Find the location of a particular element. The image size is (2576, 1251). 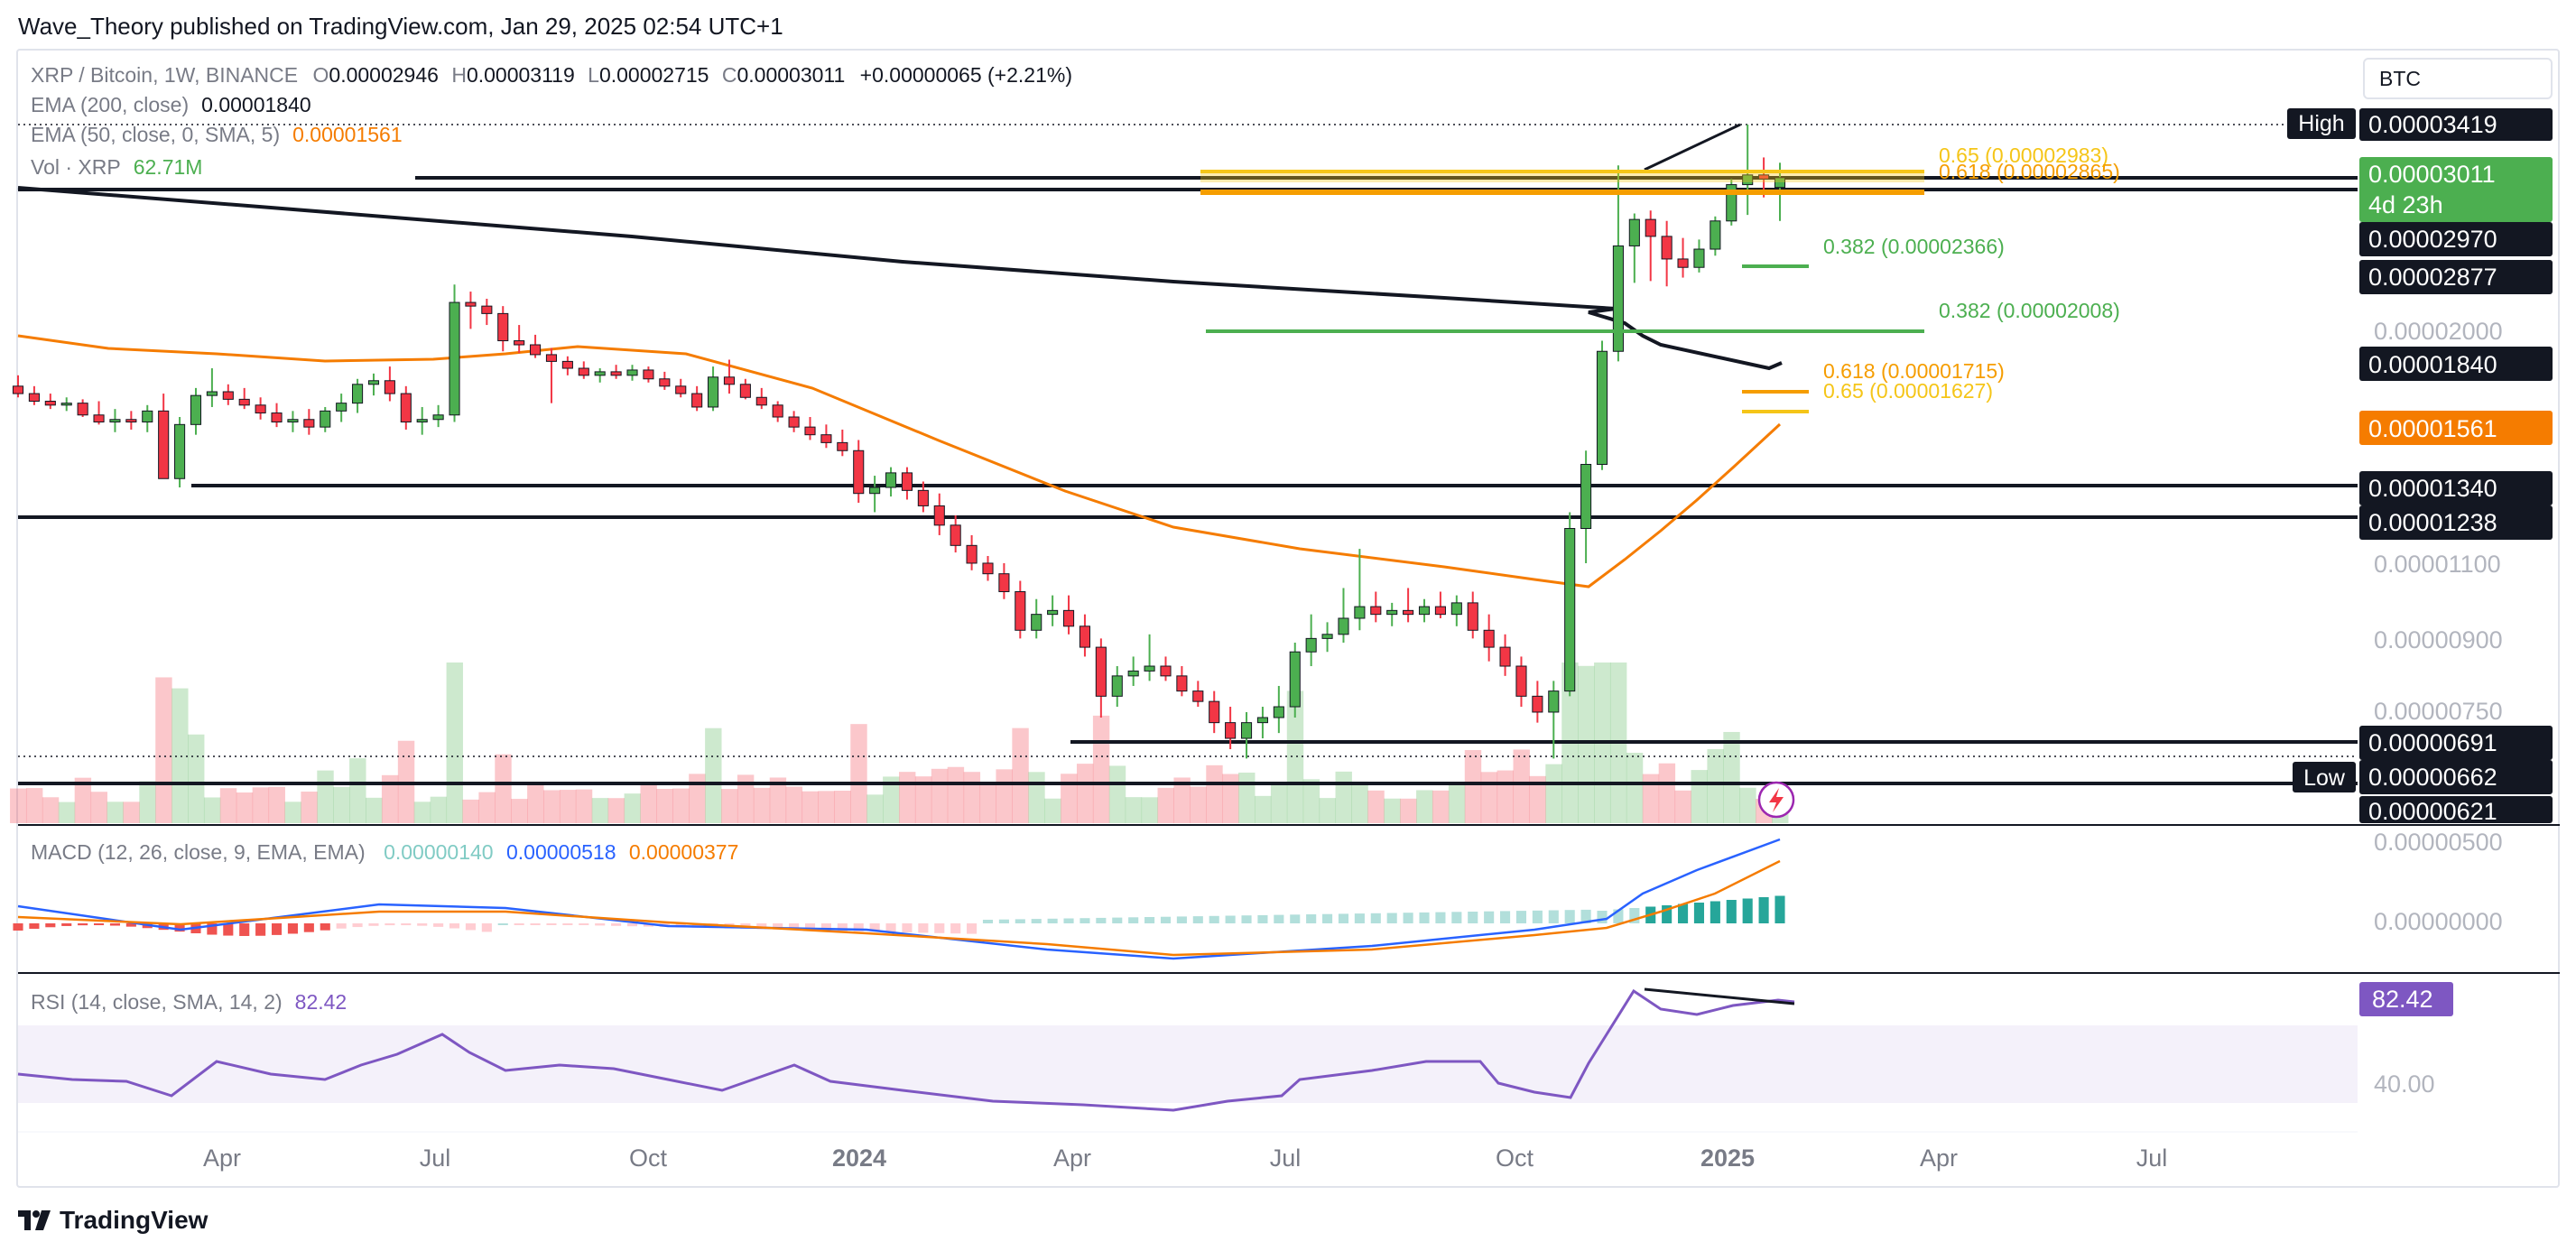

time-tick-oct-2023: Oct is located at coordinates (649, 1158).